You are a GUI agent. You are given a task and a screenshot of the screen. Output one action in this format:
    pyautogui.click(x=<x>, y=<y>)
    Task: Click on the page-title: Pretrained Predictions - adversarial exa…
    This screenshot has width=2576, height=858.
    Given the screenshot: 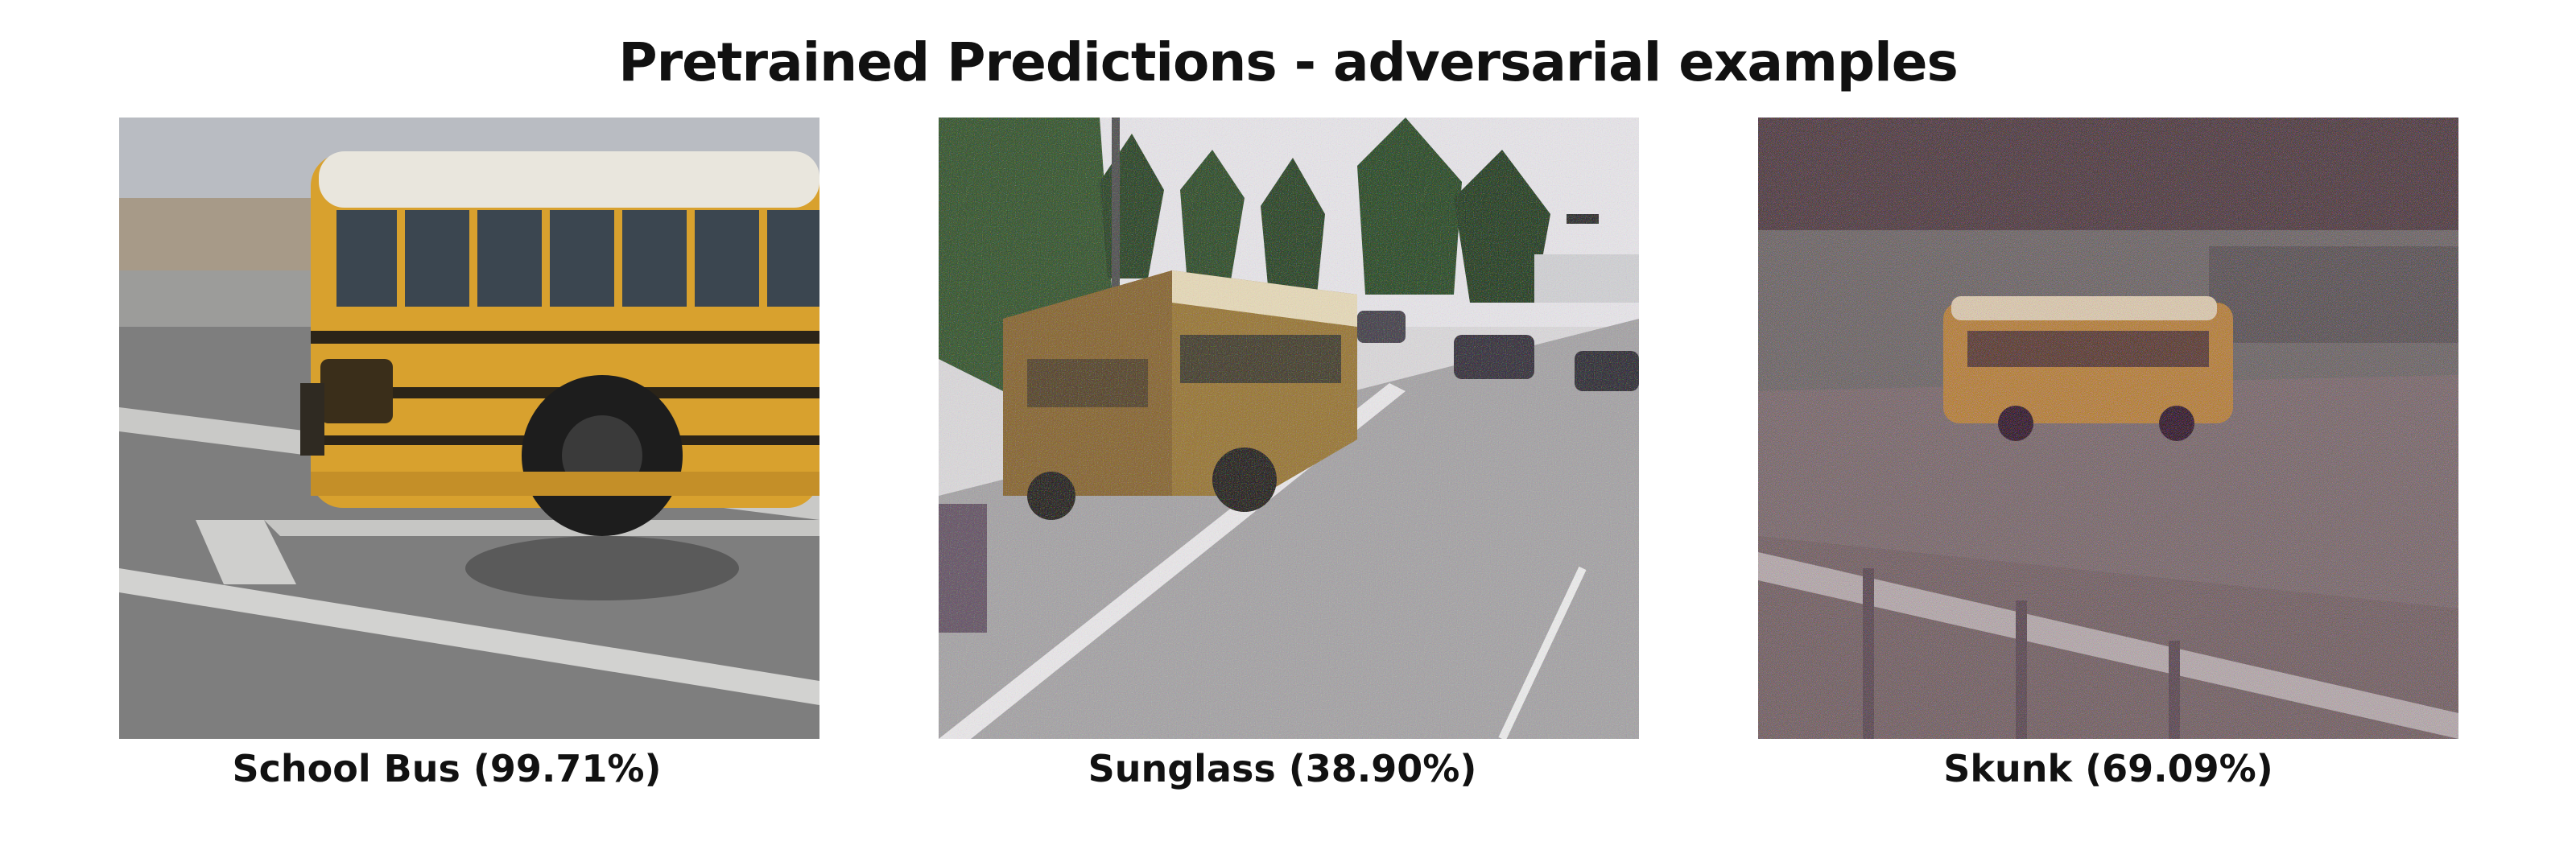 What is the action you would take?
    pyautogui.click(x=1288, y=62)
    